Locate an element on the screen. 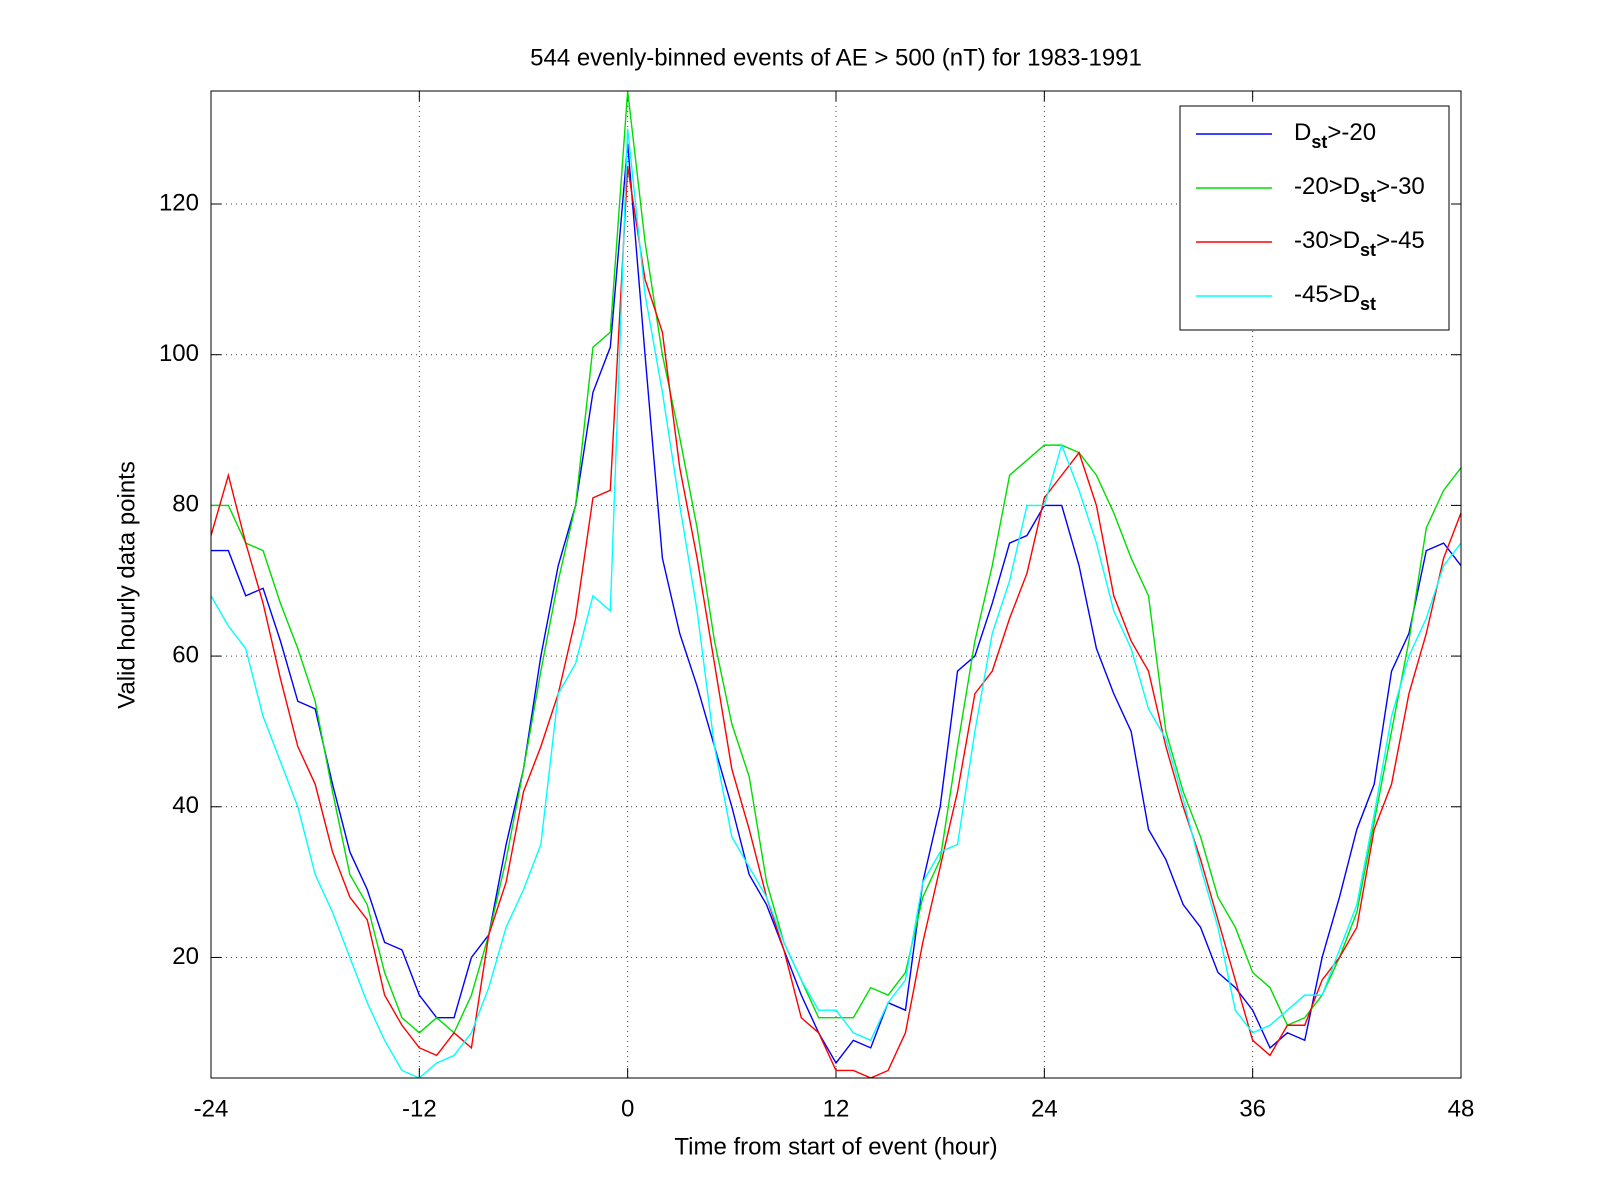 The image size is (1600, 1200). x-tick-label: -24 is located at coordinates (211, 1108).